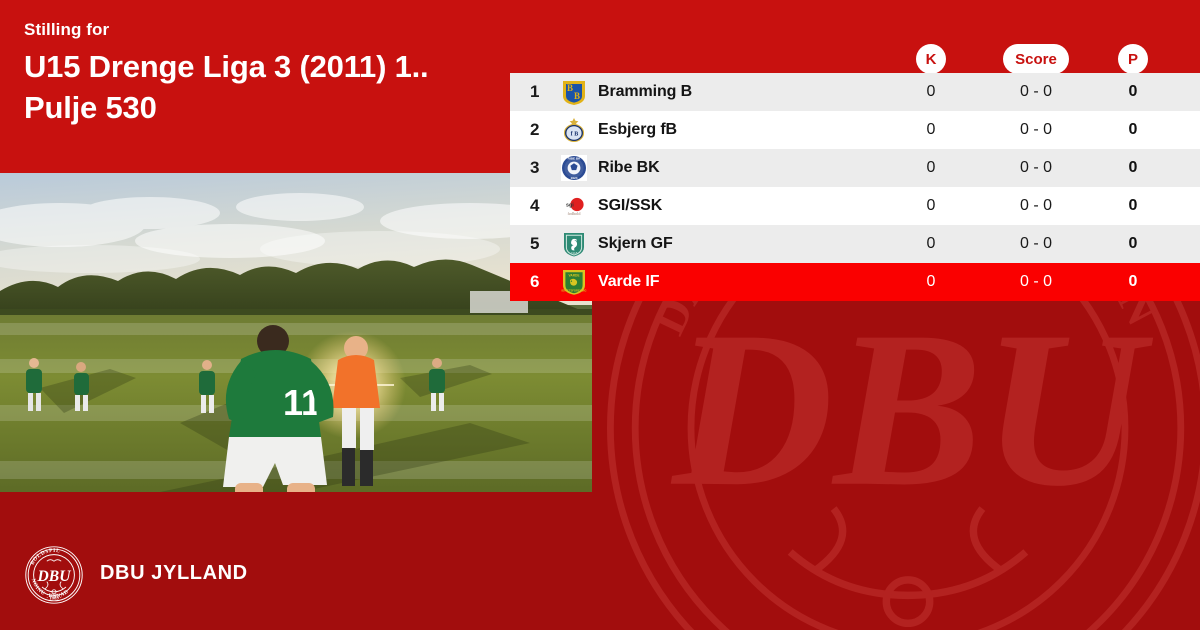 Image resolution: width=1200 pixels, height=630 pixels. I want to click on row-team-name: Esbjerg fB, so click(638, 129).